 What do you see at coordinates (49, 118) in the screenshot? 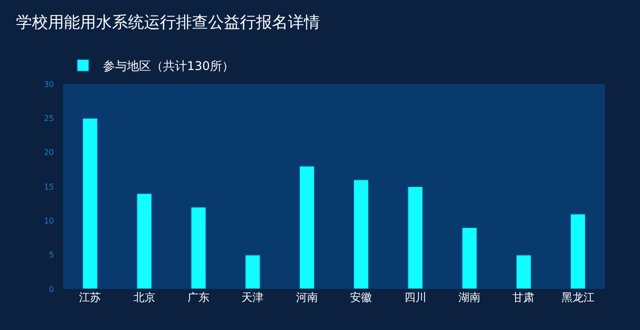
I see `y-tick-label: 25` at bounding box center [49, 118].